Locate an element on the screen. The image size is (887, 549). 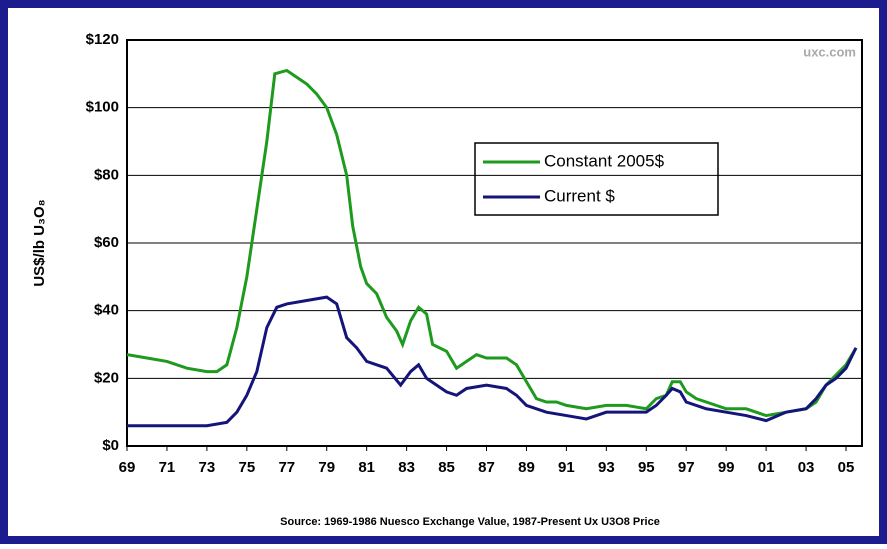
x-tick-label: 89 is located at coordinates (526, 467).